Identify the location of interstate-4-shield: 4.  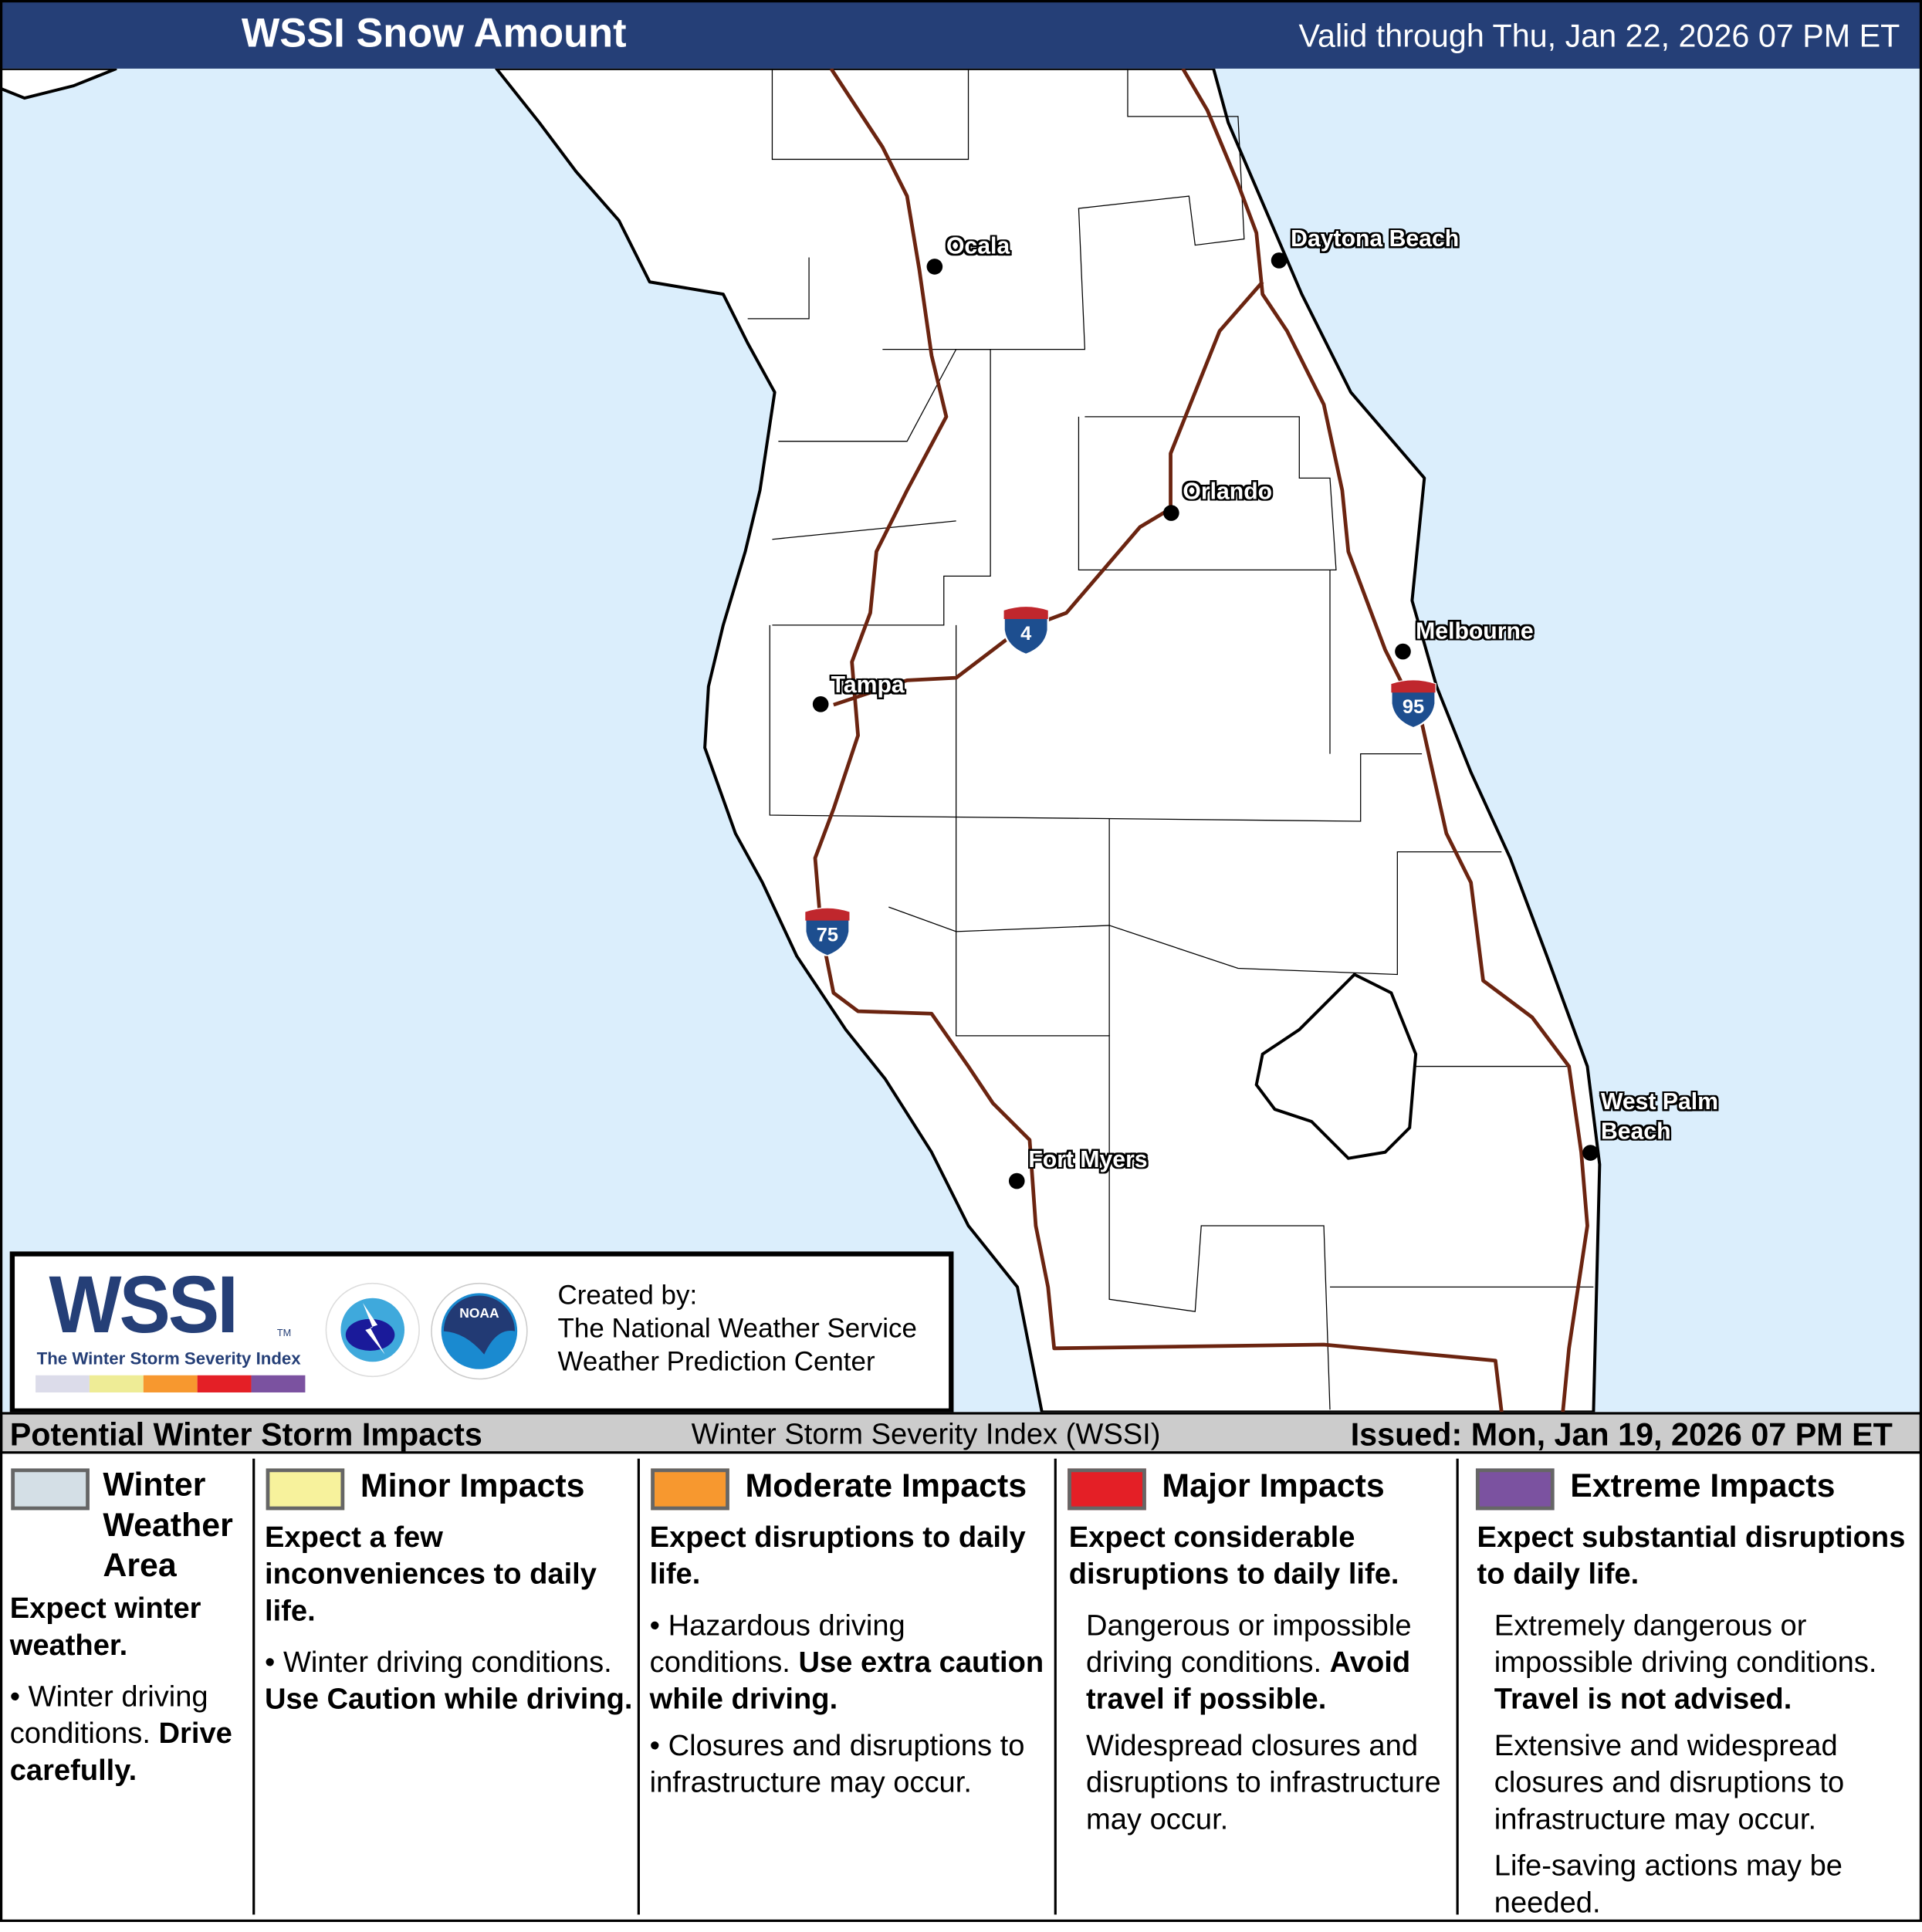
(1026, 630).